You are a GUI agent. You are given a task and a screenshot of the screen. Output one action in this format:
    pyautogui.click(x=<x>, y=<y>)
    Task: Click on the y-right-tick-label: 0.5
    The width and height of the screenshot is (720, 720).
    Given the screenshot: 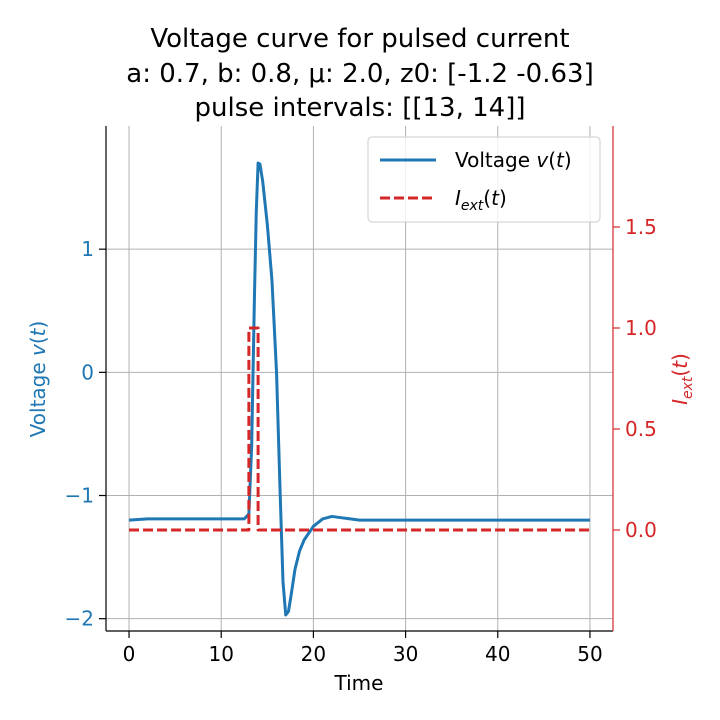 What is the action you would take?
    pyautogui.click(x=641, y=429)
    